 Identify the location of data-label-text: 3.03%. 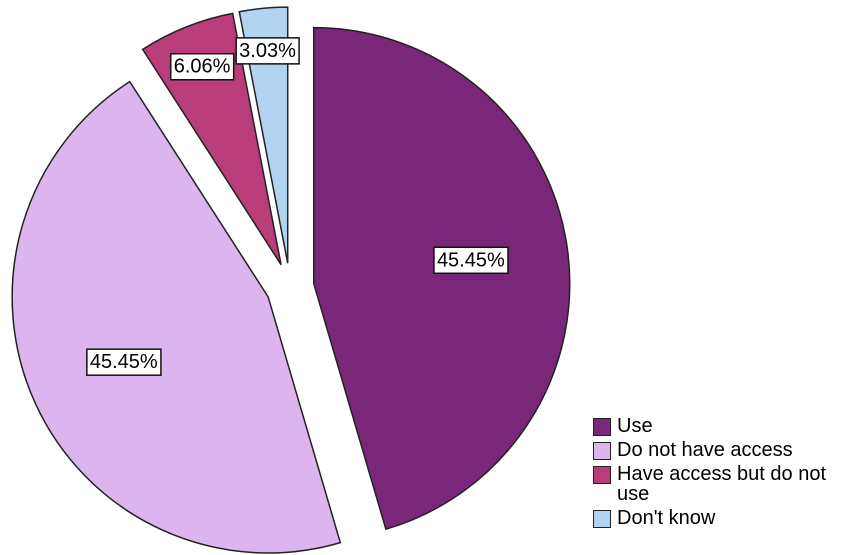
(267, 51).